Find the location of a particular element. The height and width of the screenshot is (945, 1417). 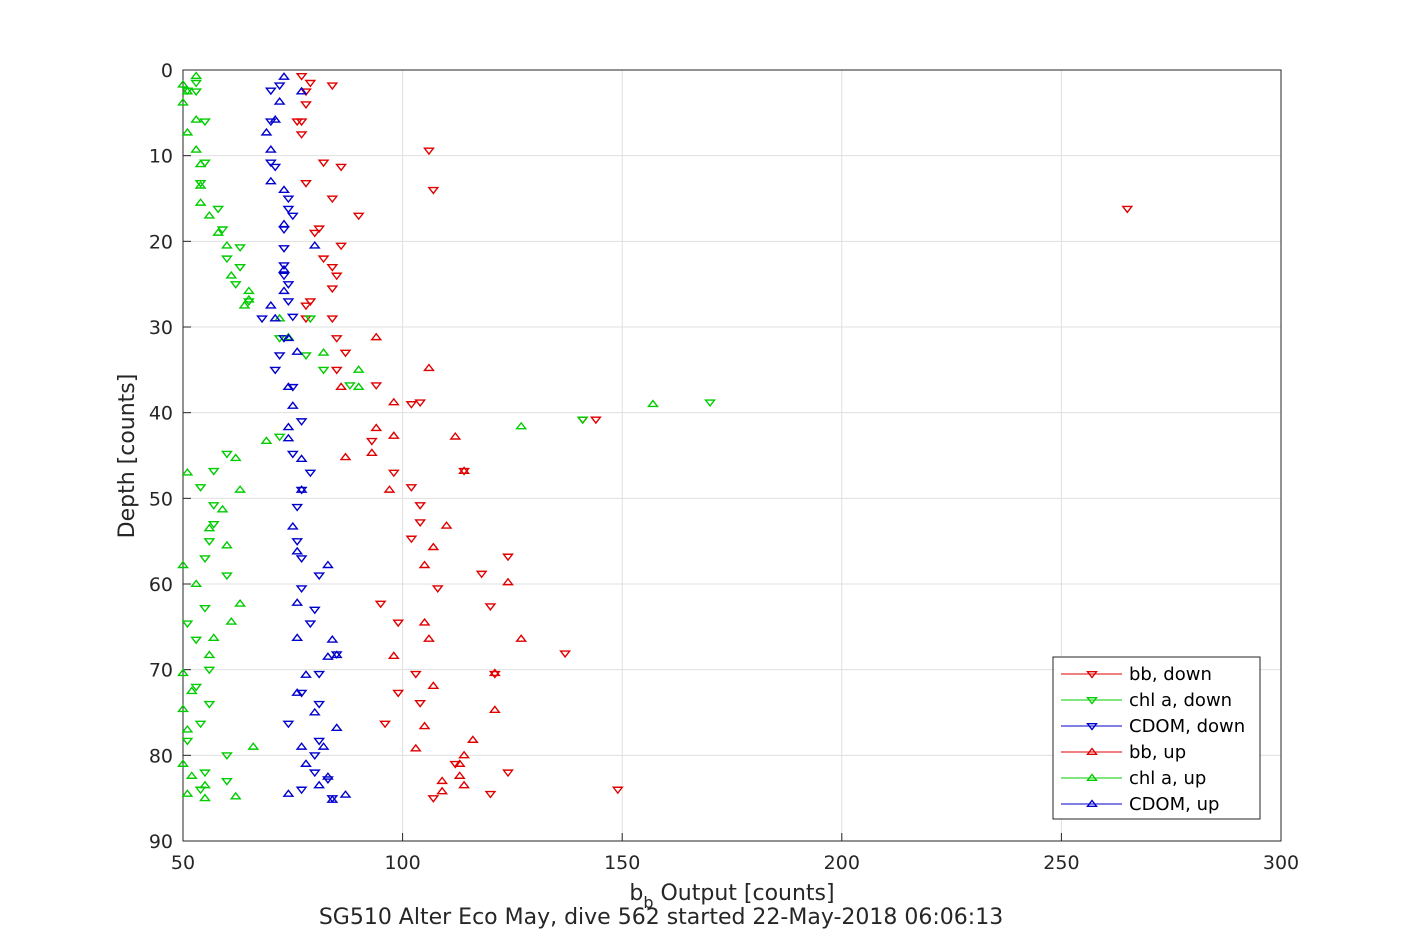

y-tick-label: 0 is located at coordinates (167, 71).